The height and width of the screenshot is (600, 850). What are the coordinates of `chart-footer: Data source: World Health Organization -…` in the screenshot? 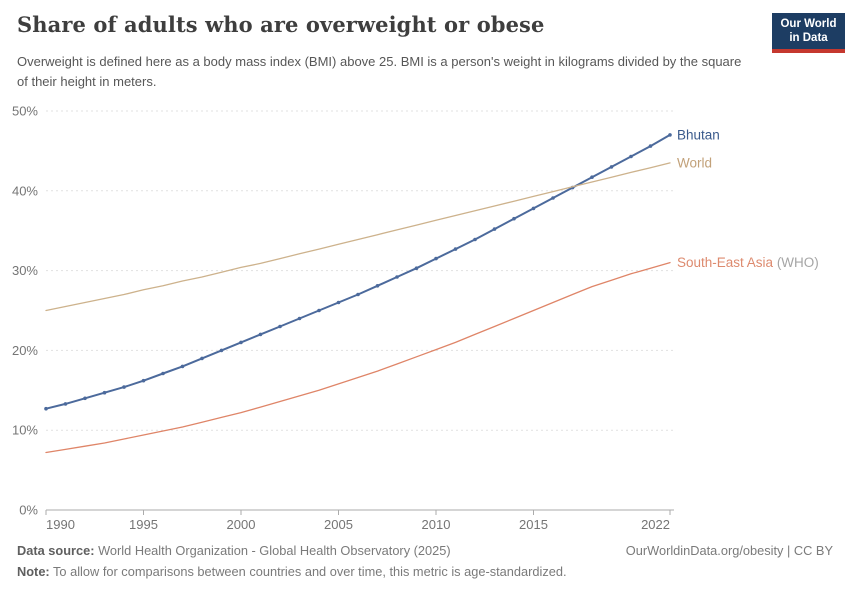 It's located at (425, 561).